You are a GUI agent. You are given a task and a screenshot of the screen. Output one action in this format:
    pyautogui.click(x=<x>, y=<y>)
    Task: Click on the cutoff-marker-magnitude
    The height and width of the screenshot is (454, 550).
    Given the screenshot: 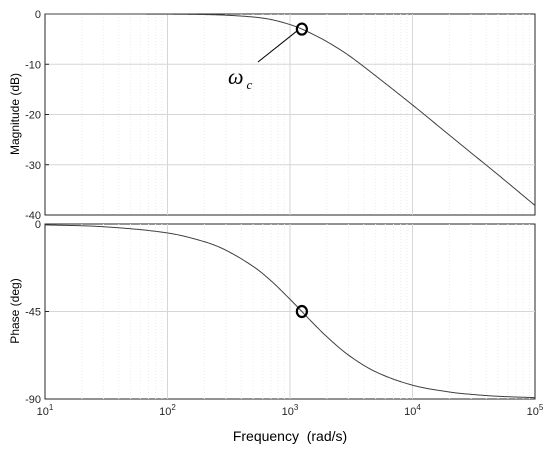 What is the action you would take?
    pyautogui.click(x=301, y=29)
    